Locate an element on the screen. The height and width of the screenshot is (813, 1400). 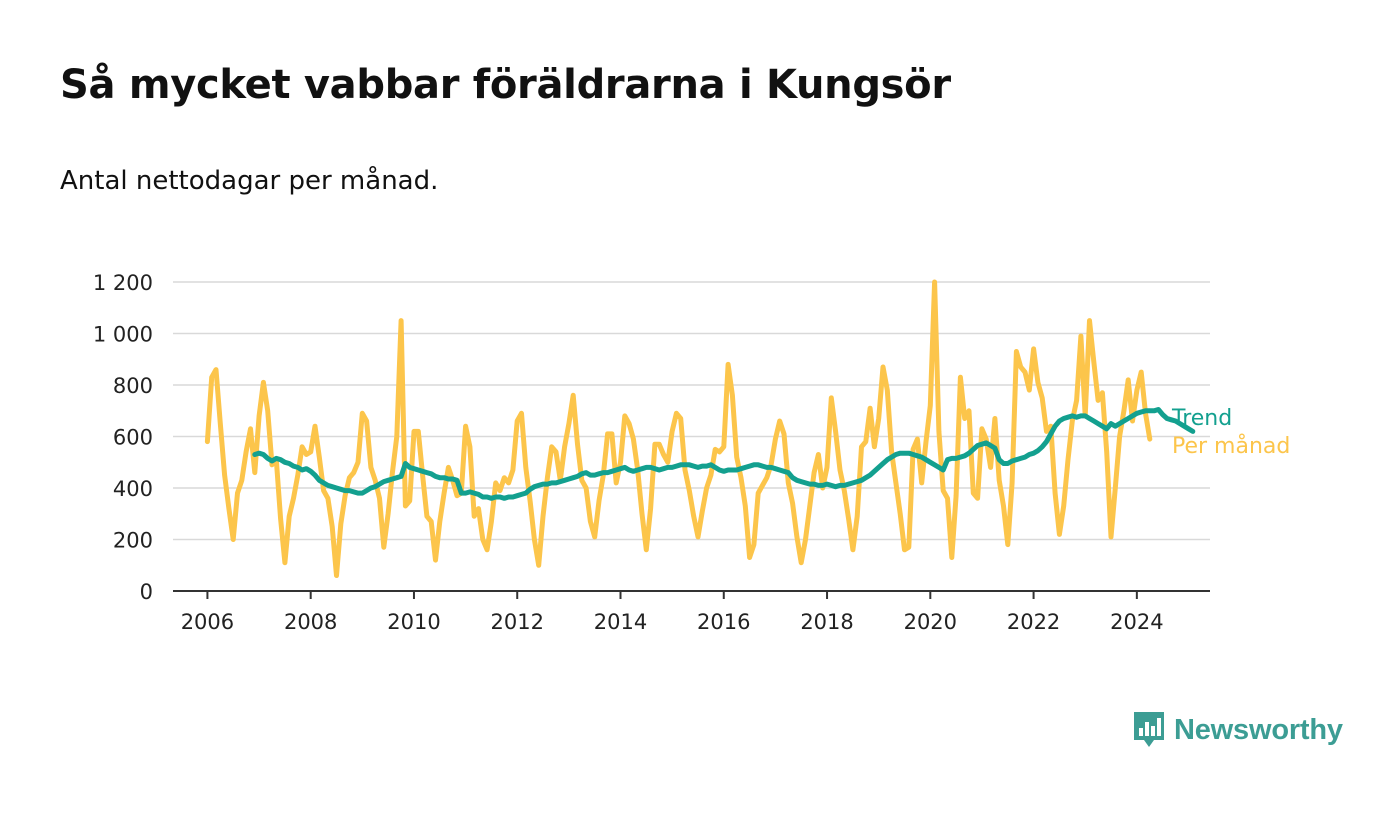
x-tick-label: 2024 is located at coordinates (1136, 622).